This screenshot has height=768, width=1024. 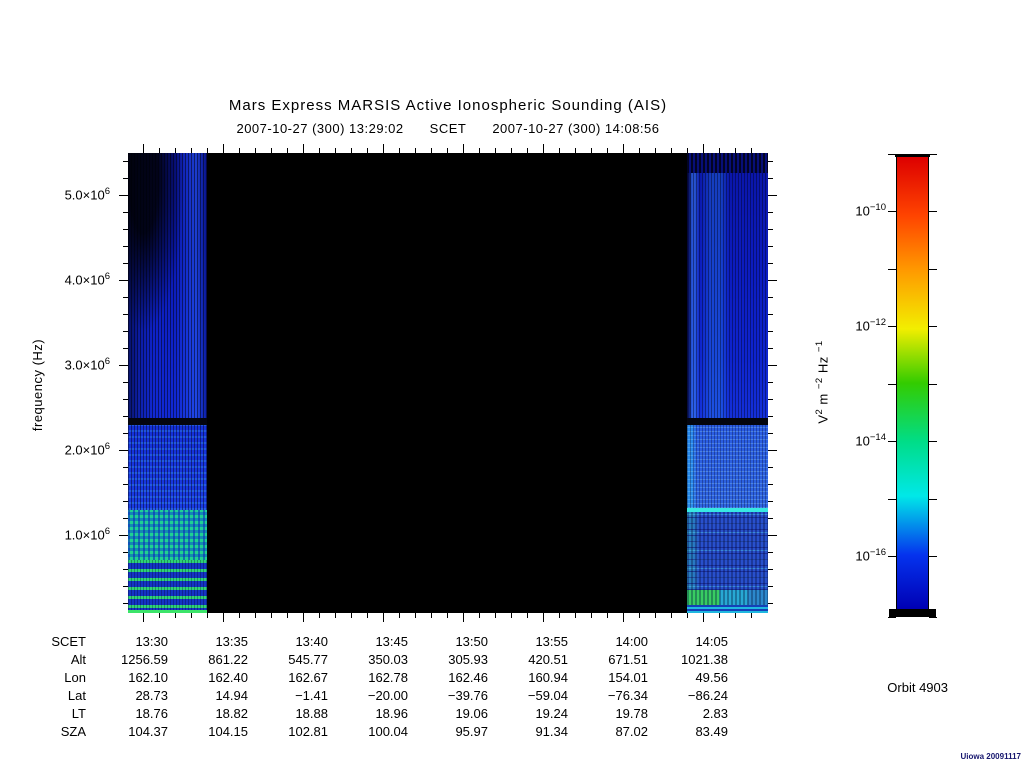 I want to click on ephemeris-cell: 13:50, so click(x=471, y=641).